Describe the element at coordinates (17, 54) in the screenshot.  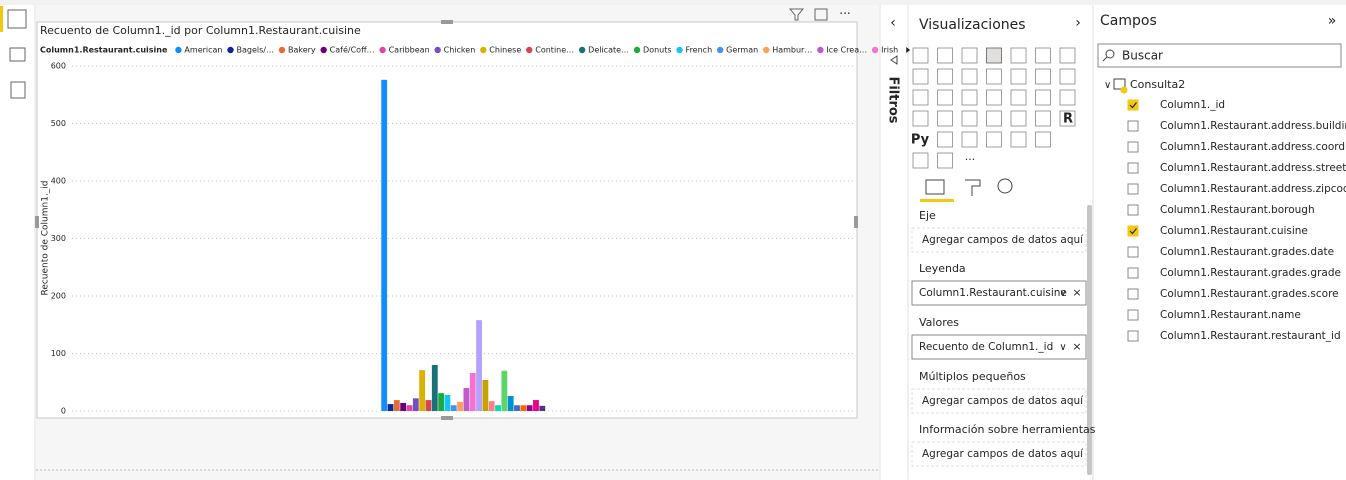
I see `data-view-icon` at that location.